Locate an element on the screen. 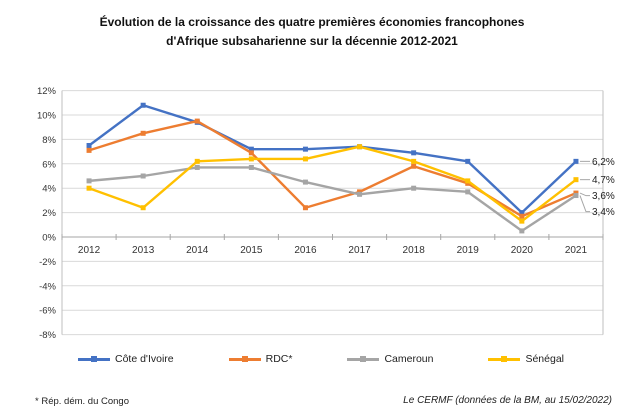  legend-item-cote-divoire: Côte d'Ivoire is located at coordinates (126, 359).